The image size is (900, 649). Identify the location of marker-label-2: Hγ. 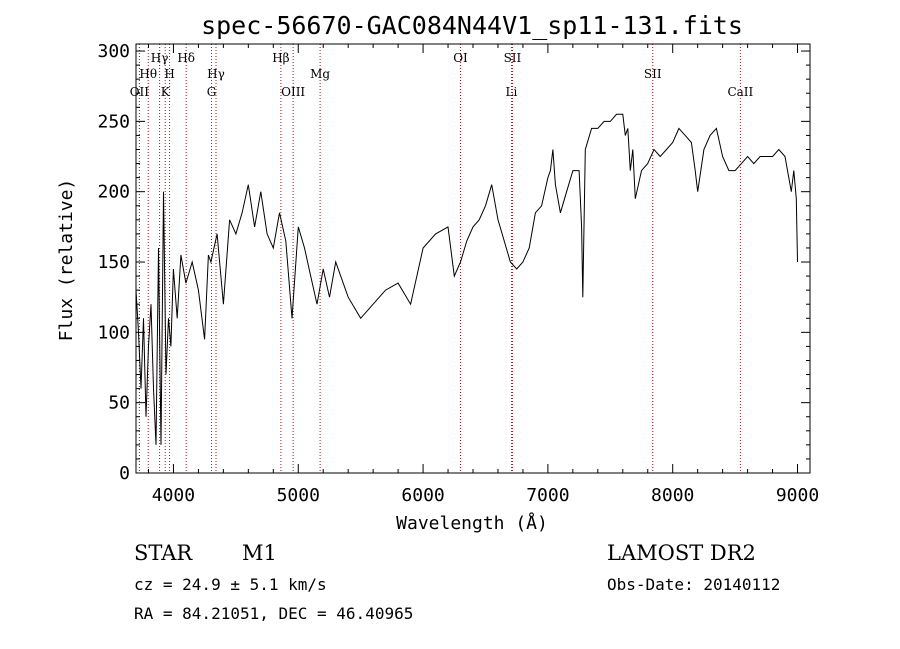
(160, 58).